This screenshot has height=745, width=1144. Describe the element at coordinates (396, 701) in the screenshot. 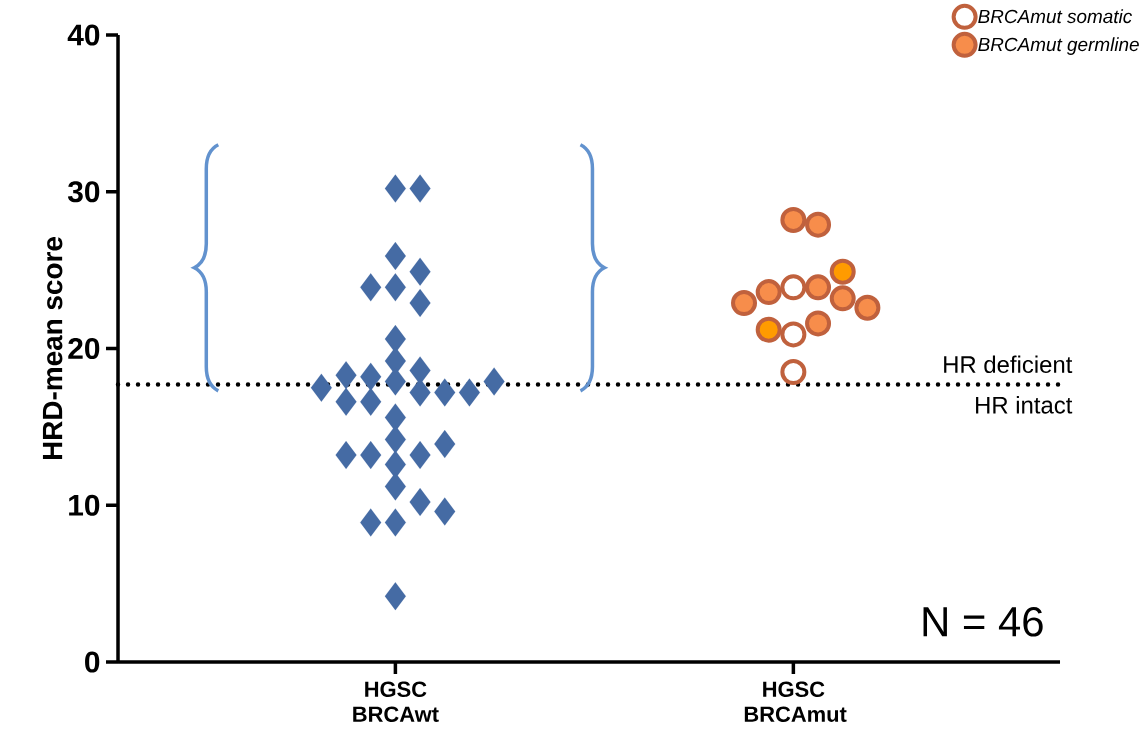

I see `x-tick-label: HGSC BRCAwt` at that location.